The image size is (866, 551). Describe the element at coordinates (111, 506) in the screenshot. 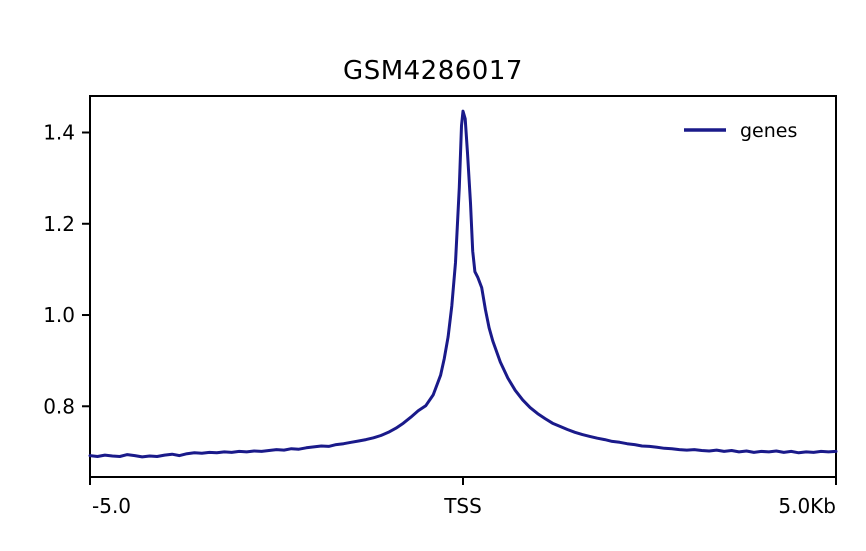

I see `x-axis-tick-label: -5.0` at that location.